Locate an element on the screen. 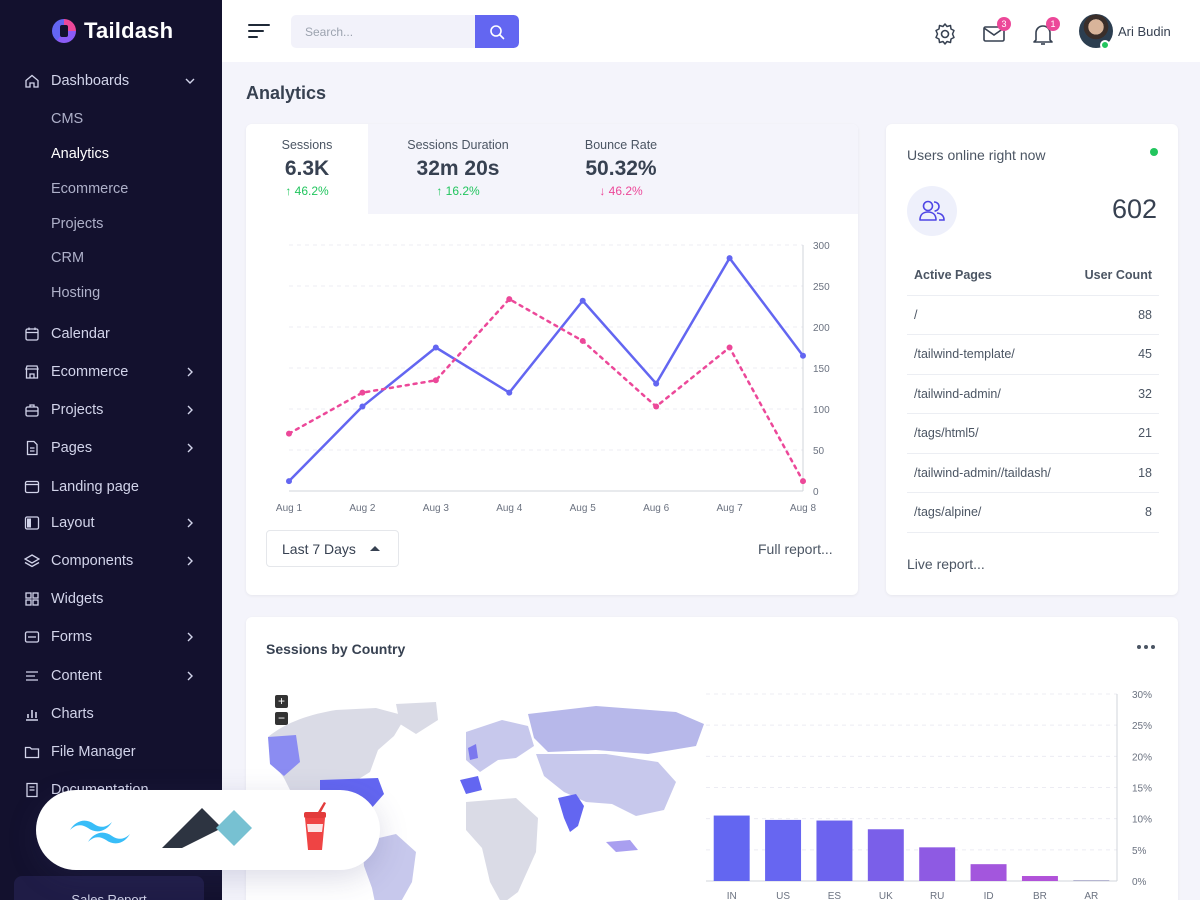  sidebar-item-calendar: Calendar is located at coordinates (111, 334).